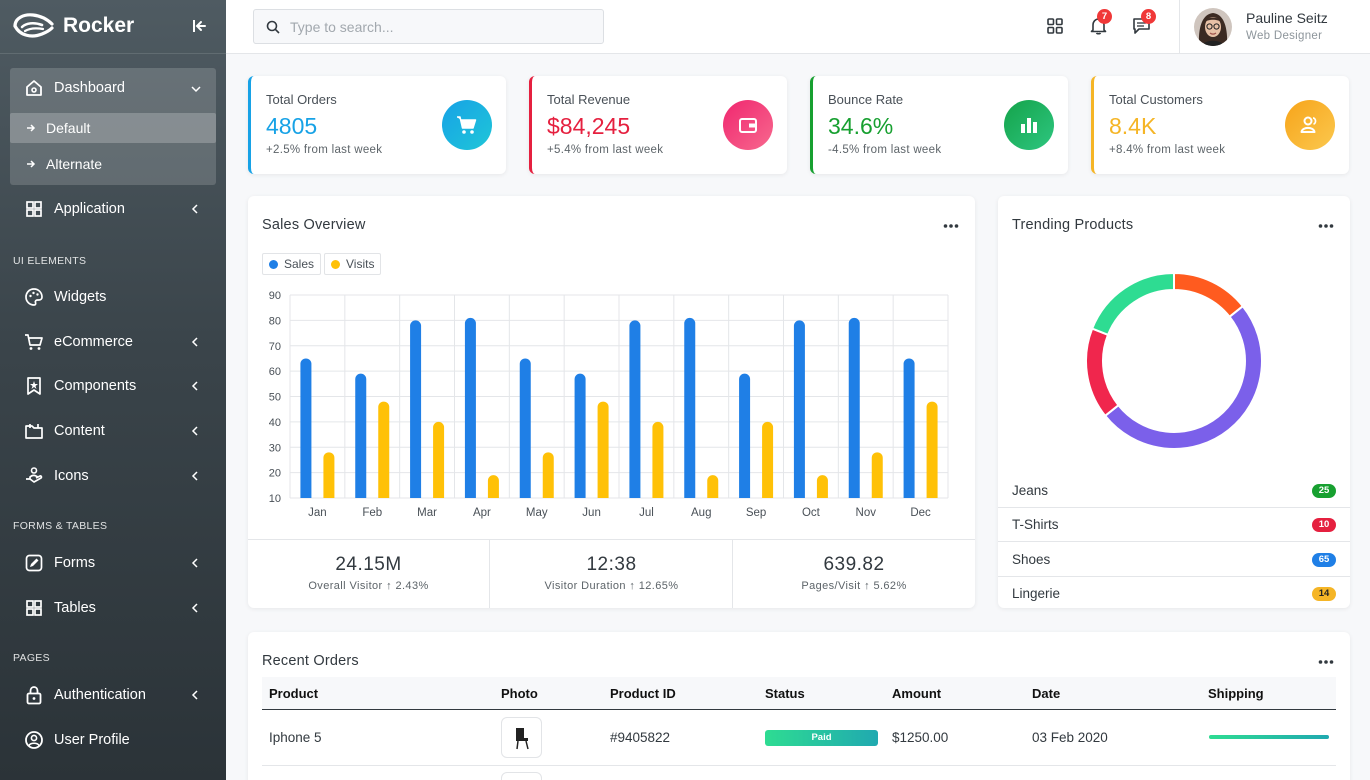 This screenshot has width=1370, height=780. What do you see at coordinates (113, 164) in the screenshot?
I see `sidebar-subitem-alternate: Alternate` at bounding box center [113, 164].